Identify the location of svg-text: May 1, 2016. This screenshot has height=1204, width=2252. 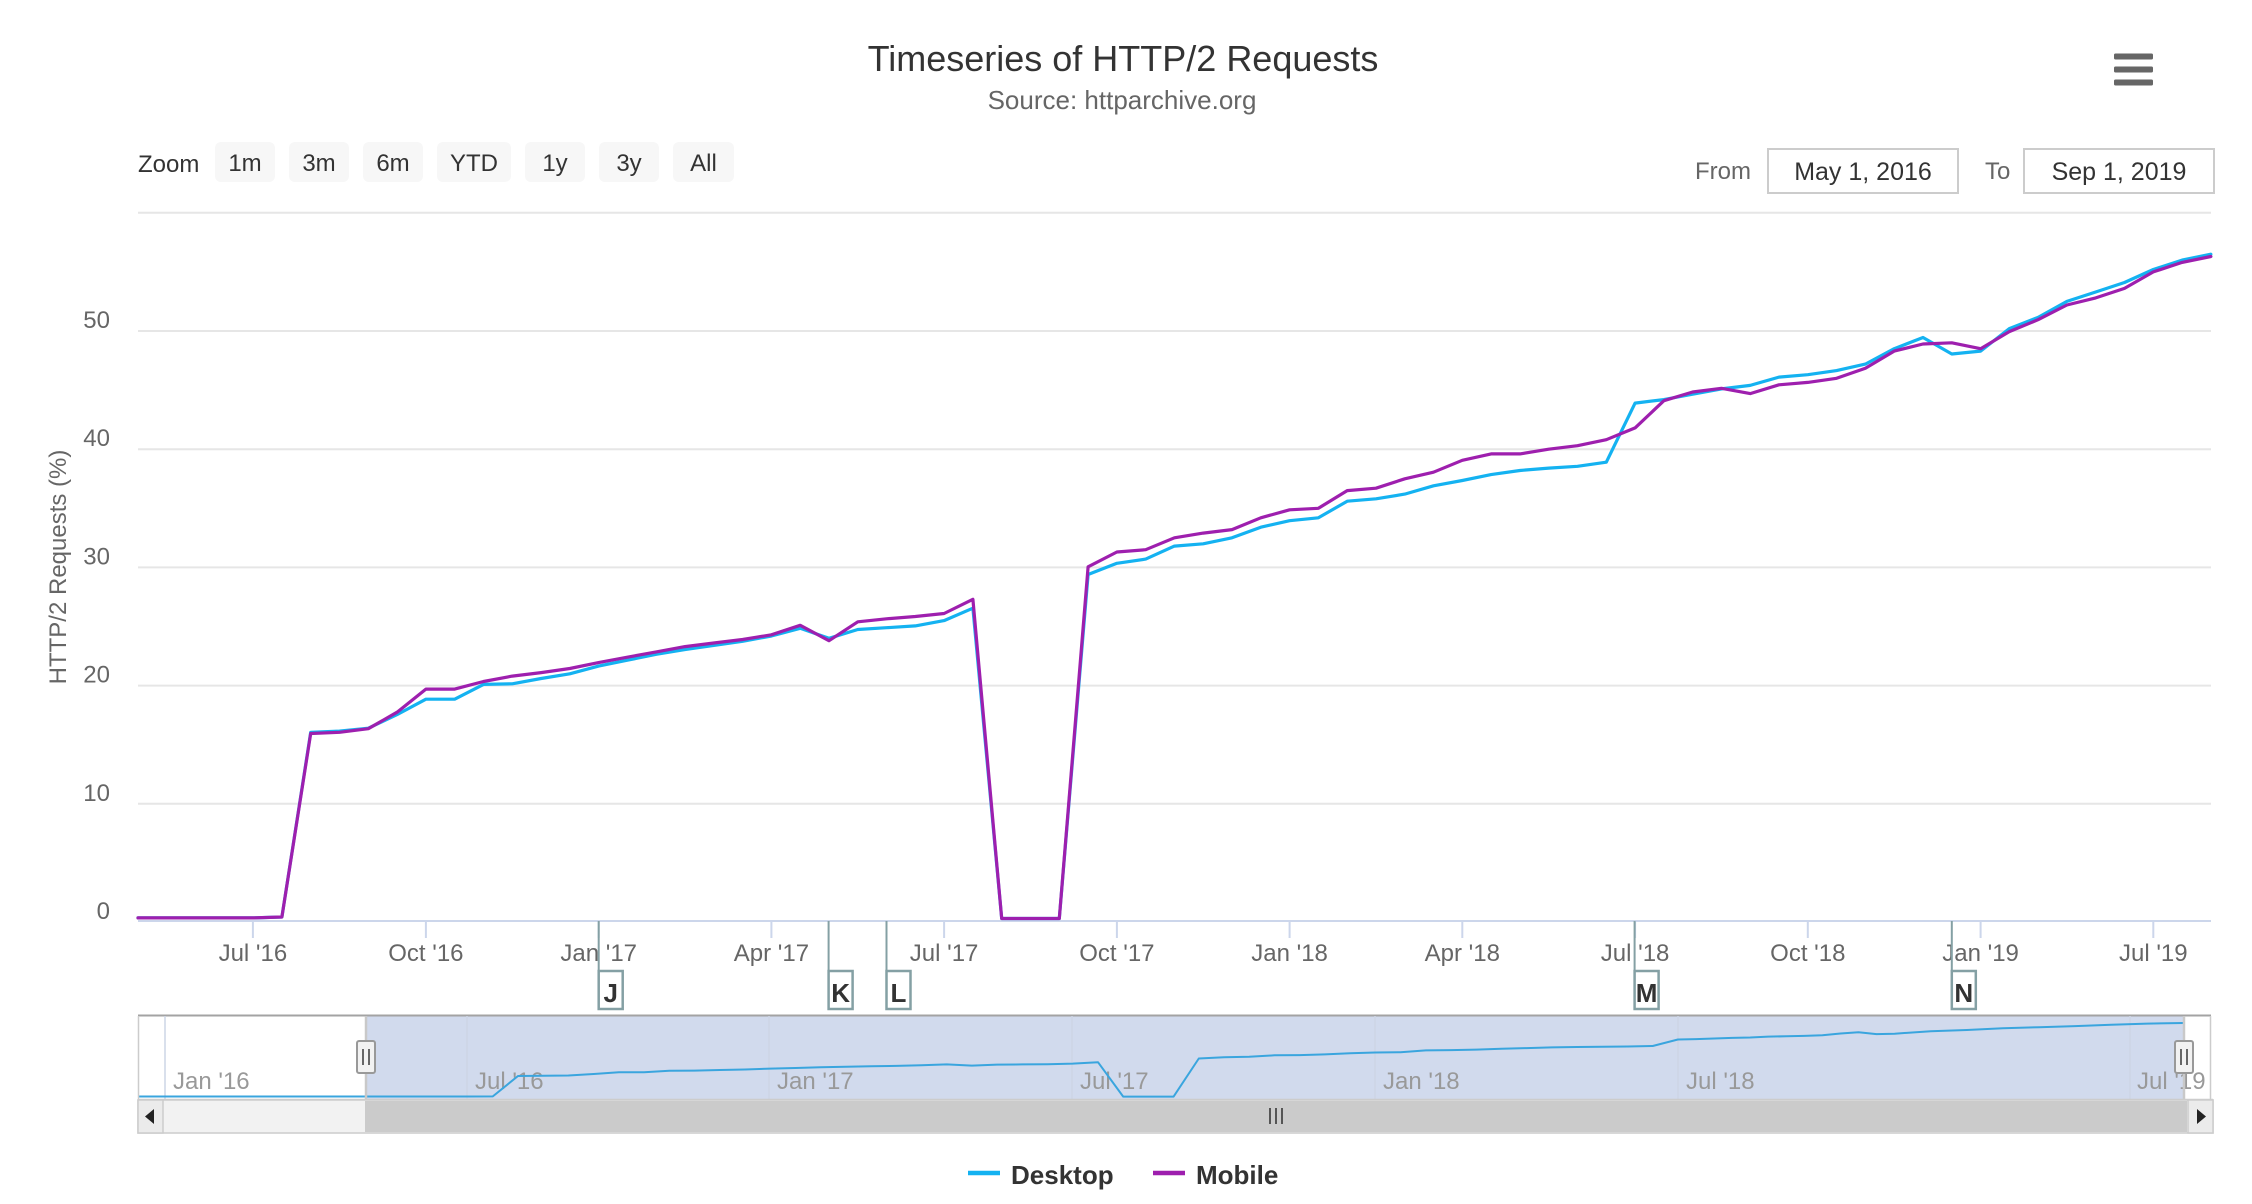
(1863, 172).